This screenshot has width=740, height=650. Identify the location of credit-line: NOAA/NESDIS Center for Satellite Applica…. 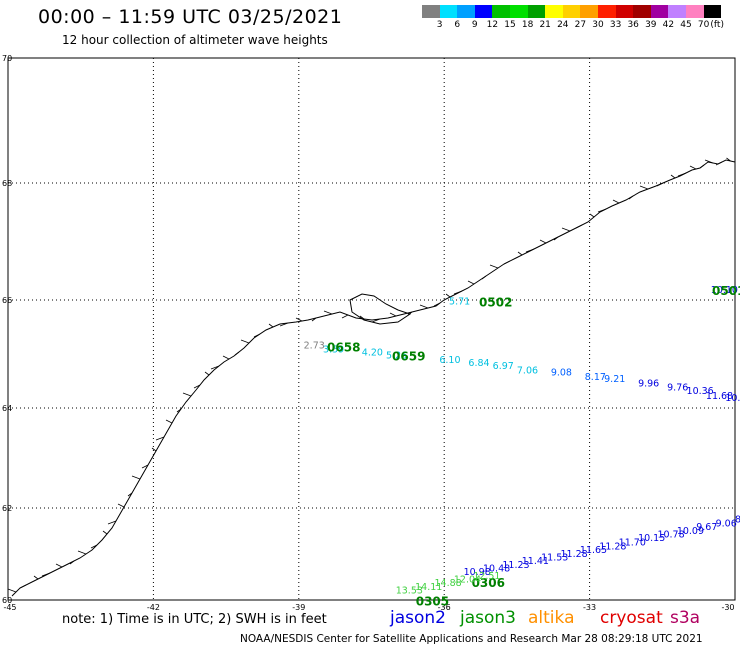
(471, 639).